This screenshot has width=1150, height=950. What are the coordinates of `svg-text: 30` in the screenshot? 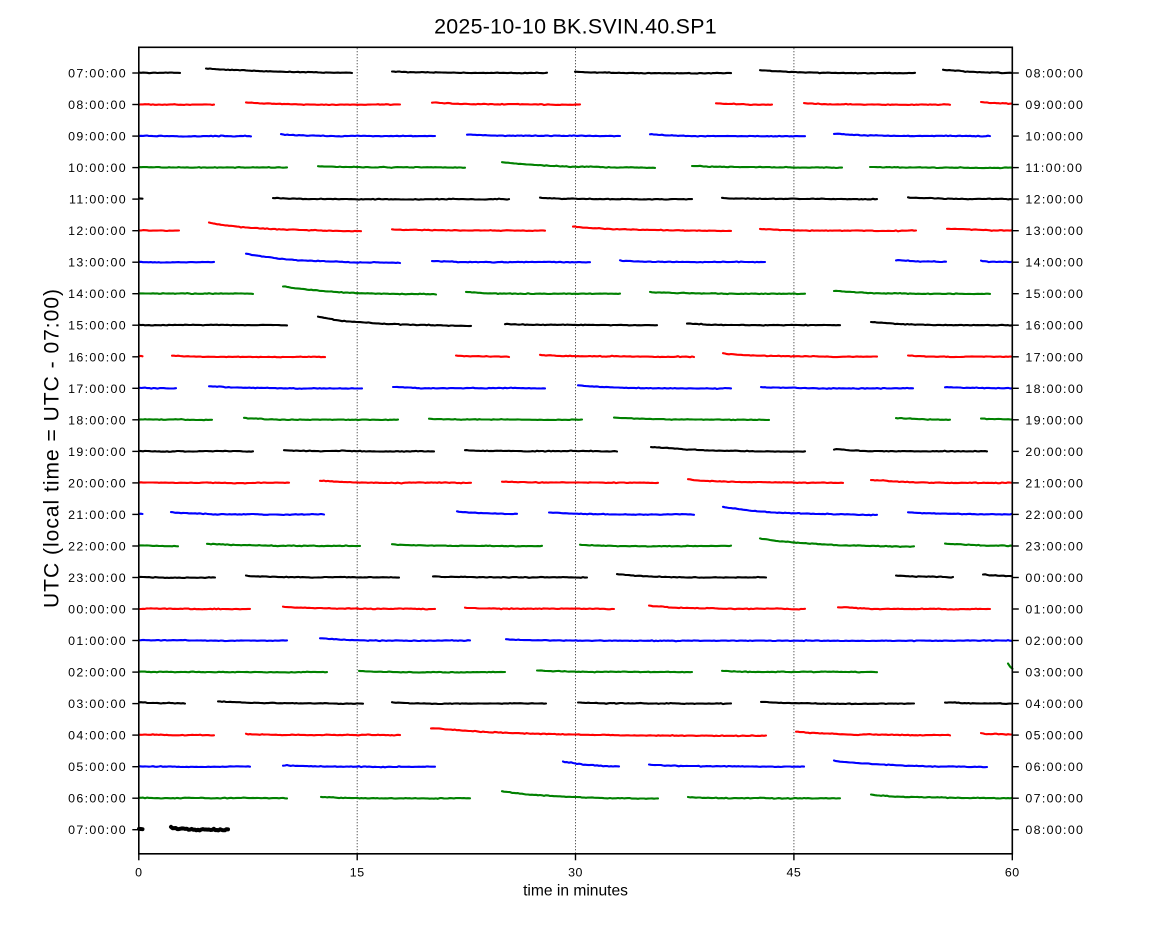 It's located at (575, 873).